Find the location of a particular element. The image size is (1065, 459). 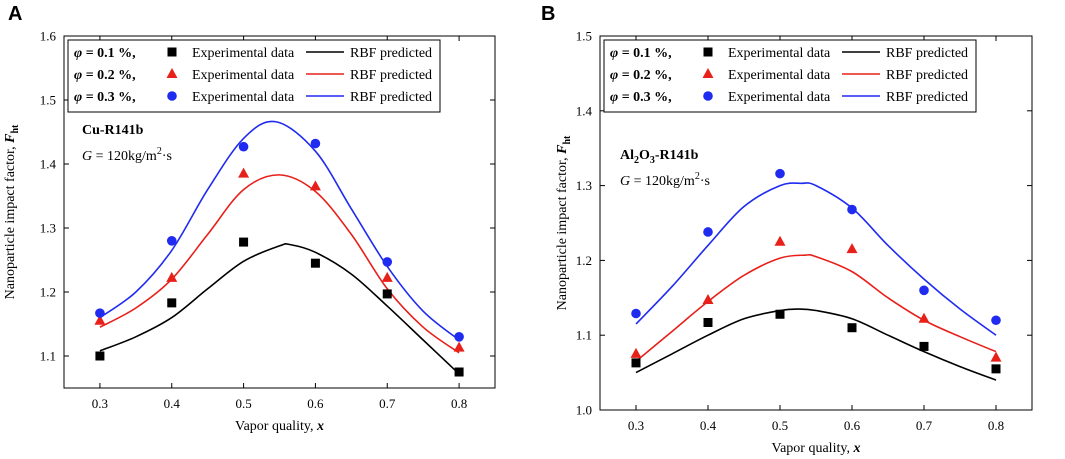

panel-label: A is located at coordinates (15, 14).